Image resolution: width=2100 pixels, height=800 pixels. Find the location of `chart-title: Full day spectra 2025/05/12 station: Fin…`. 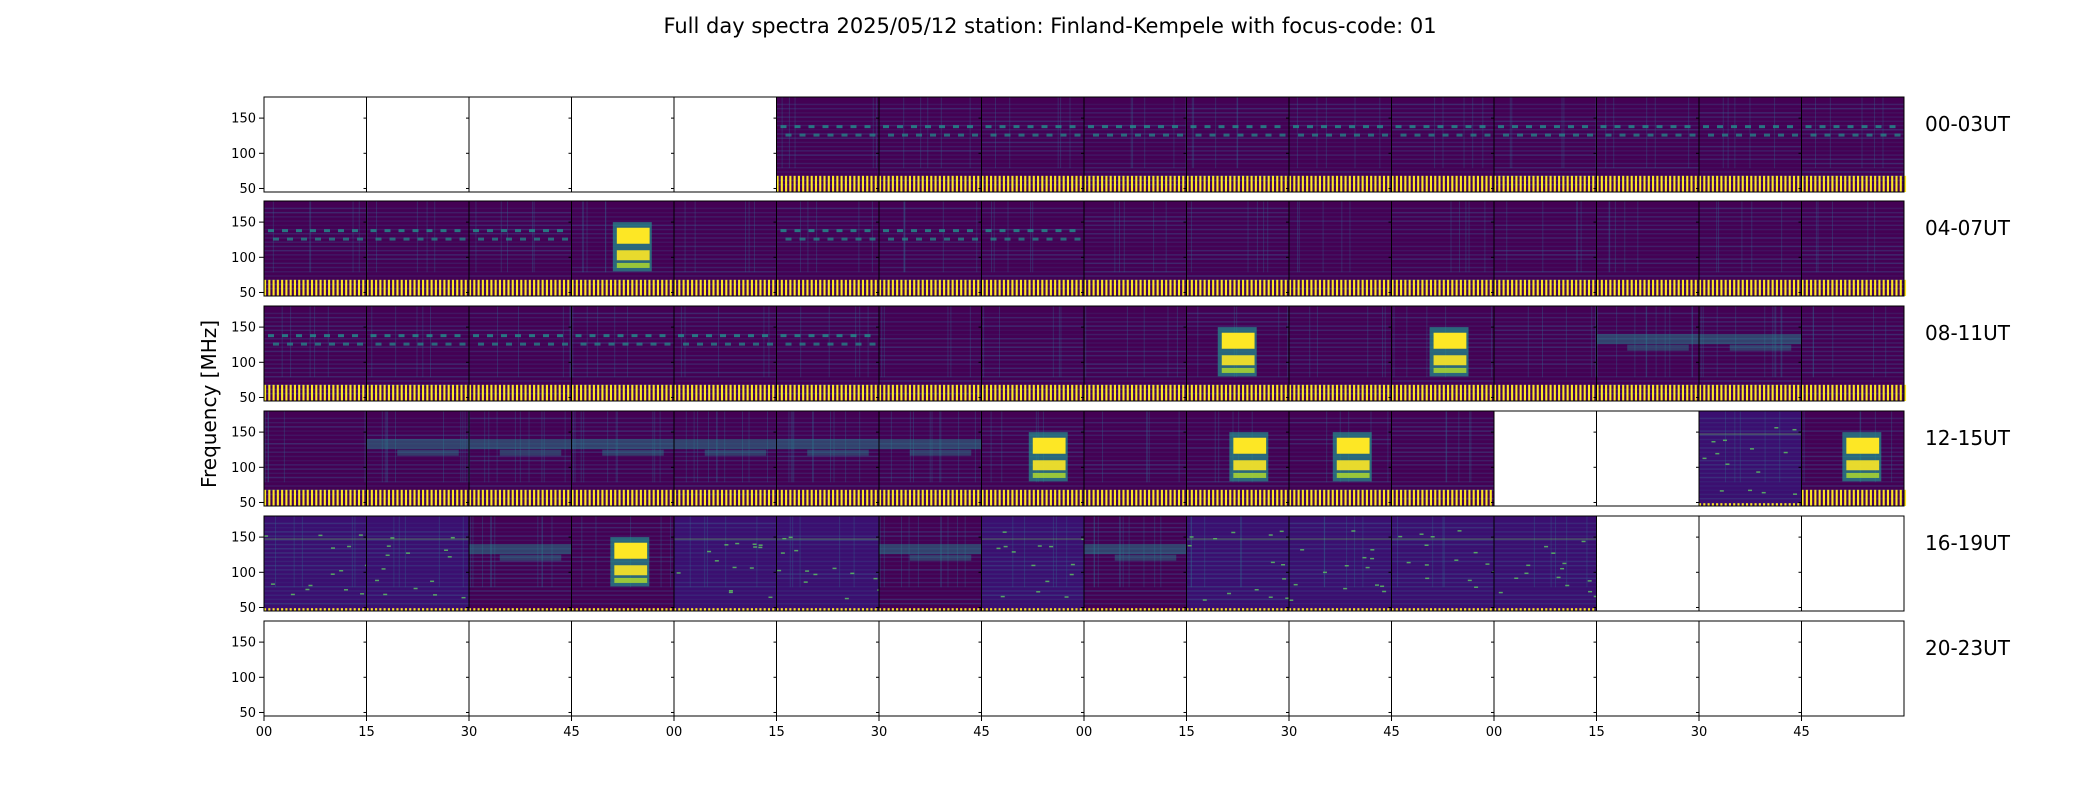

chart-title: Full day spectra 2025/05/12 station: Fin… is located at coordinates (1049, 26).